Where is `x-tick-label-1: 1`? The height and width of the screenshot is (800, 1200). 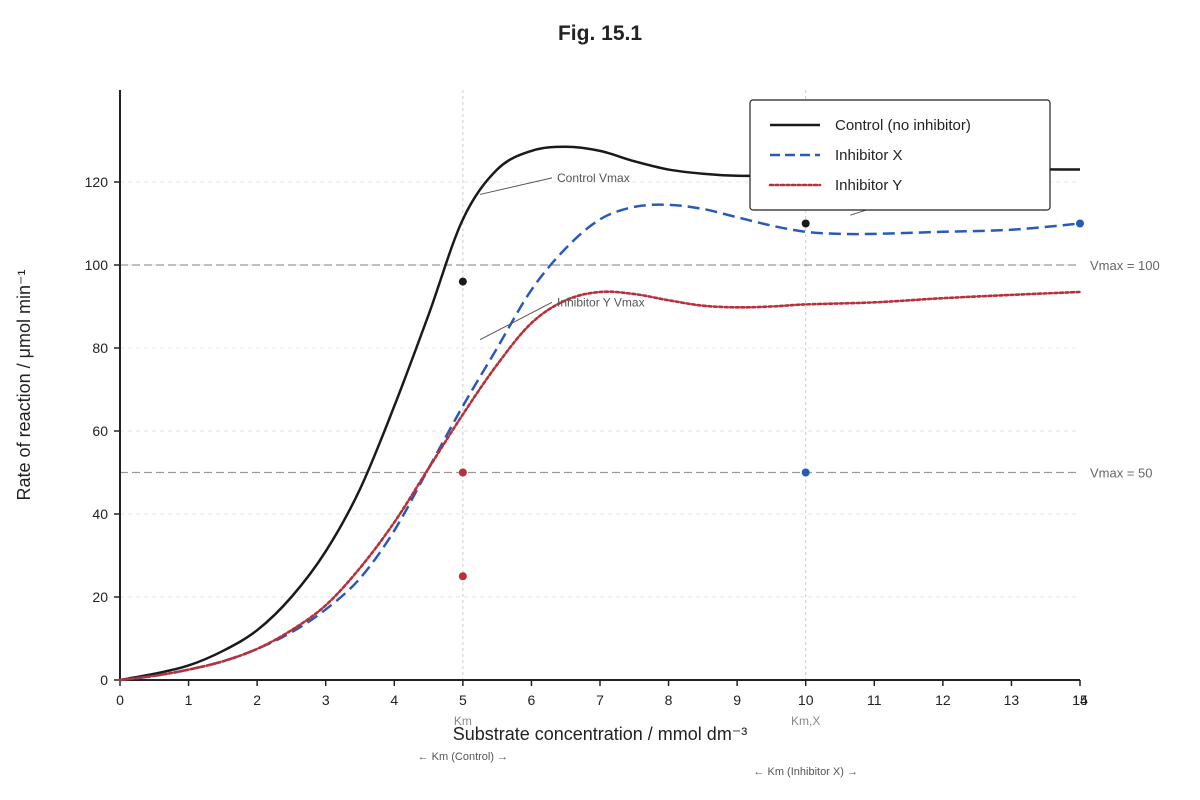
x-tick-label-1: 1 is located at coordinates (189, 700).